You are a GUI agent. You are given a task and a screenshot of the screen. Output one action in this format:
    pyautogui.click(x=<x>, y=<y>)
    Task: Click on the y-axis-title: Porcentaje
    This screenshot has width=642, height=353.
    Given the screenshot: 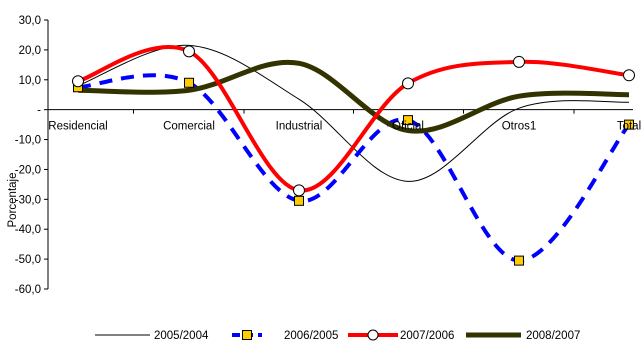 What is the action you would take?
    pyautogui.click(x=13, y=200)
    